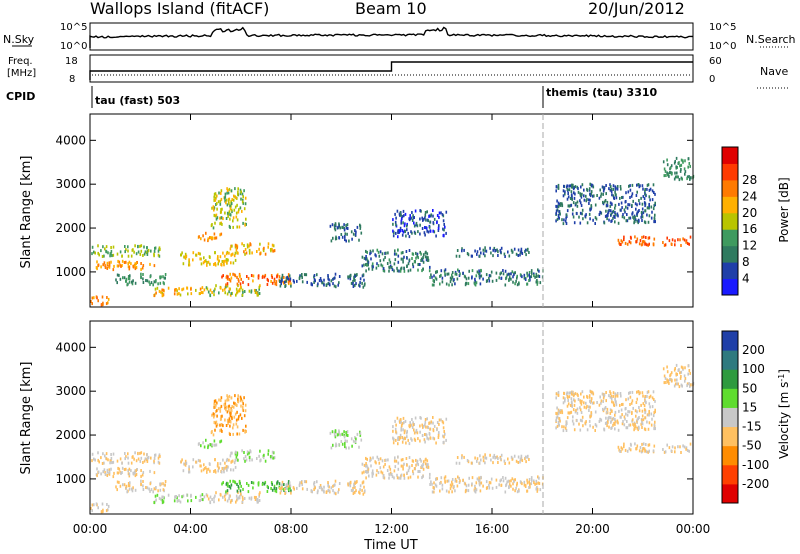  I want to click on velocity-colorbar-tick: 100, so click(753, 369).